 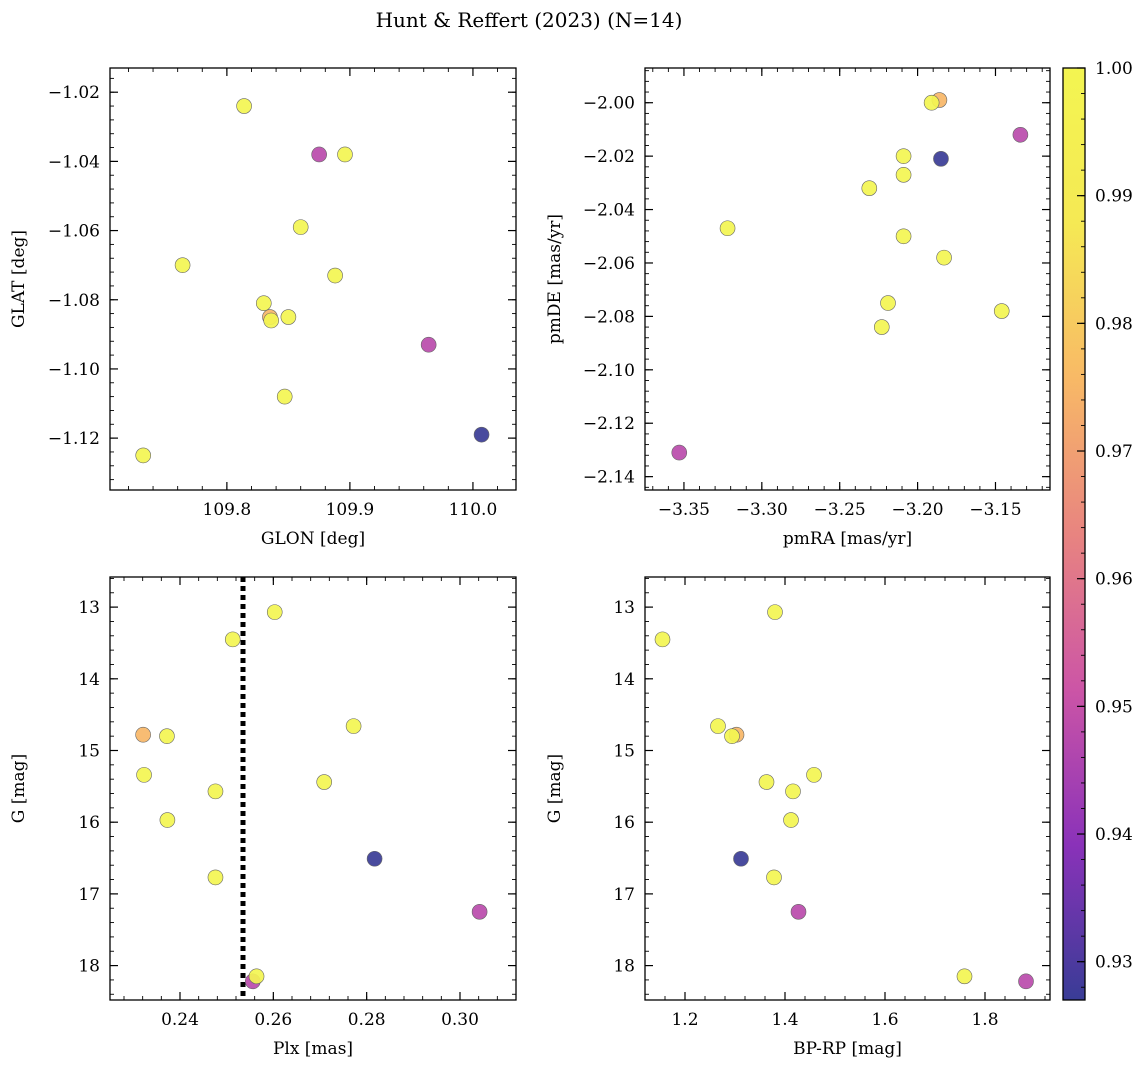 I want to click on x-tick-label: 0.26, so click(x=273, y=1020).